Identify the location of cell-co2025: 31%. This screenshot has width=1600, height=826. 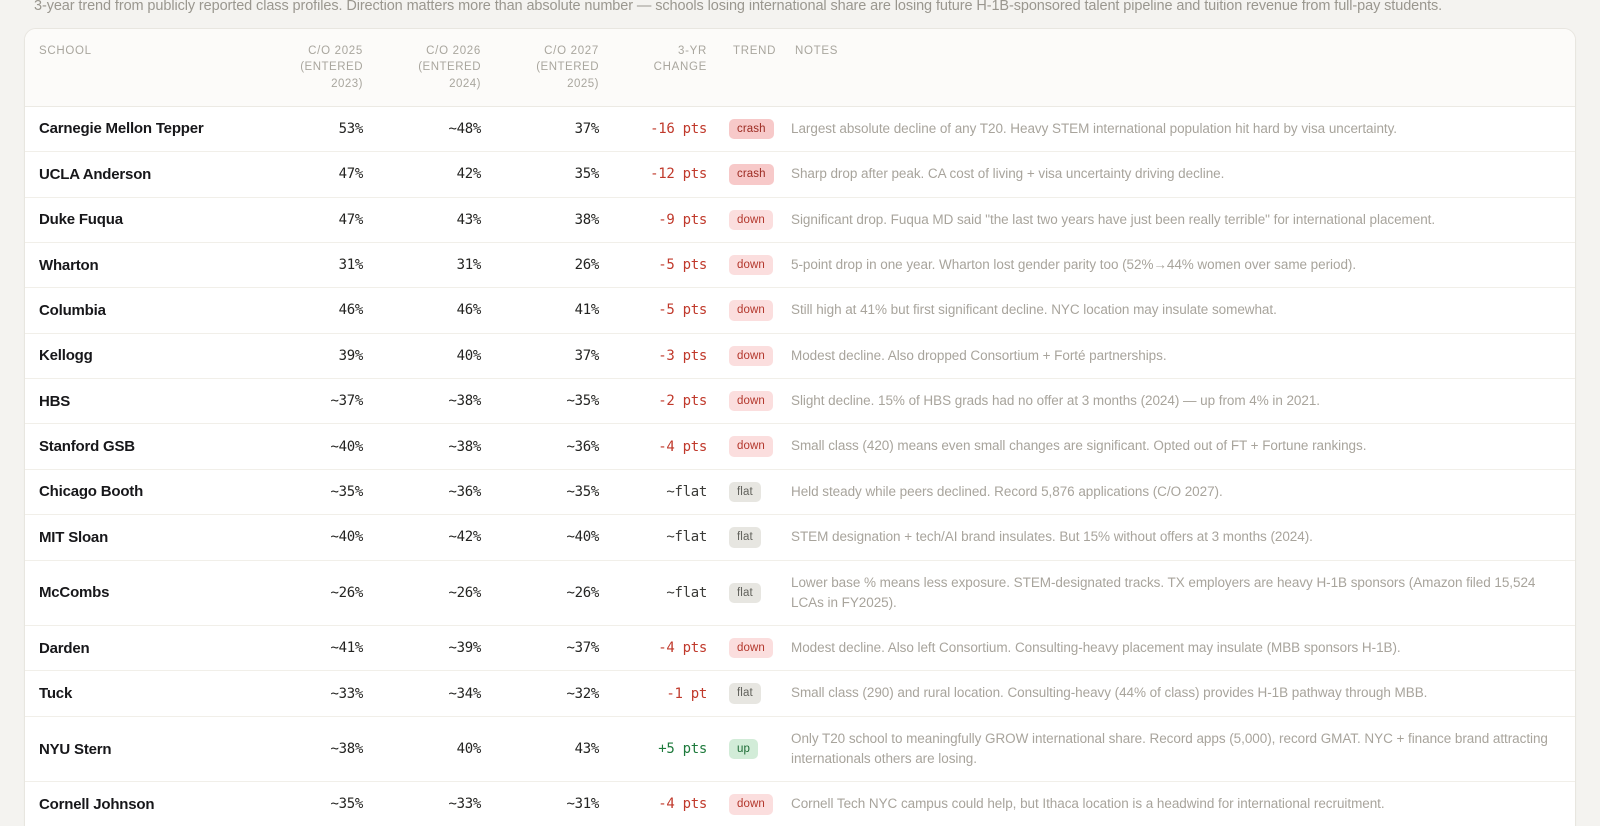
(316, 265).